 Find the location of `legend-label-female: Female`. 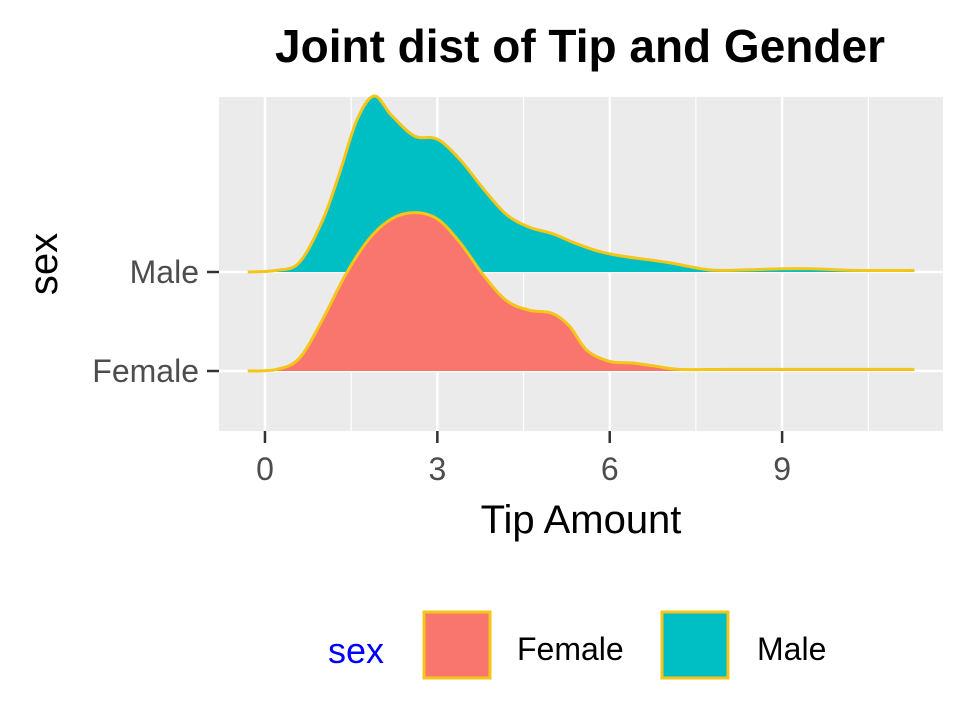

legend-label-female: Female is located at coordinates (570, 649).